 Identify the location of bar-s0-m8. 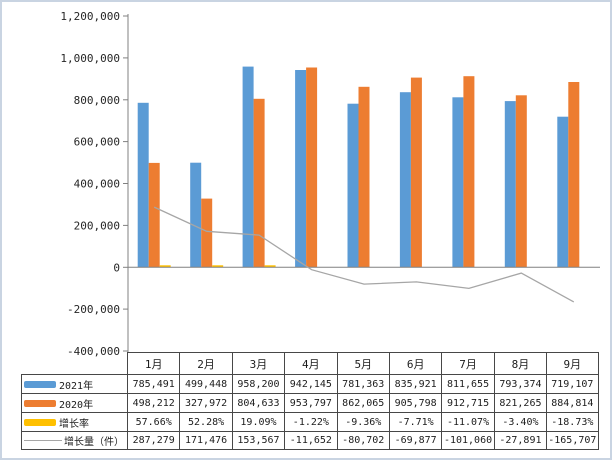
(510, 184).